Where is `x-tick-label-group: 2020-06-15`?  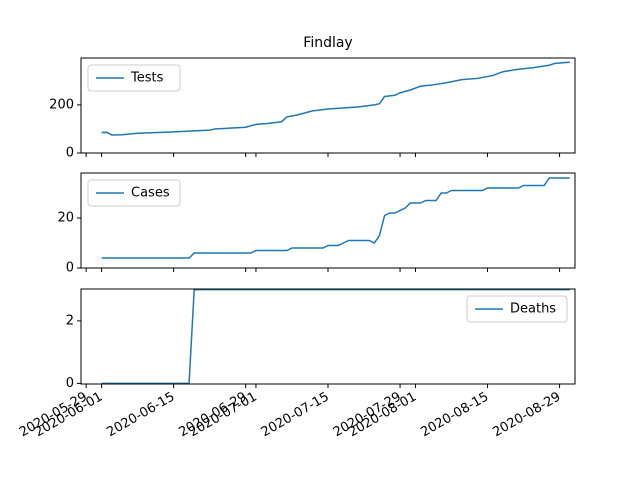 x-tick-label-group: 2020-06-15 is located at coordinates (140, 415).